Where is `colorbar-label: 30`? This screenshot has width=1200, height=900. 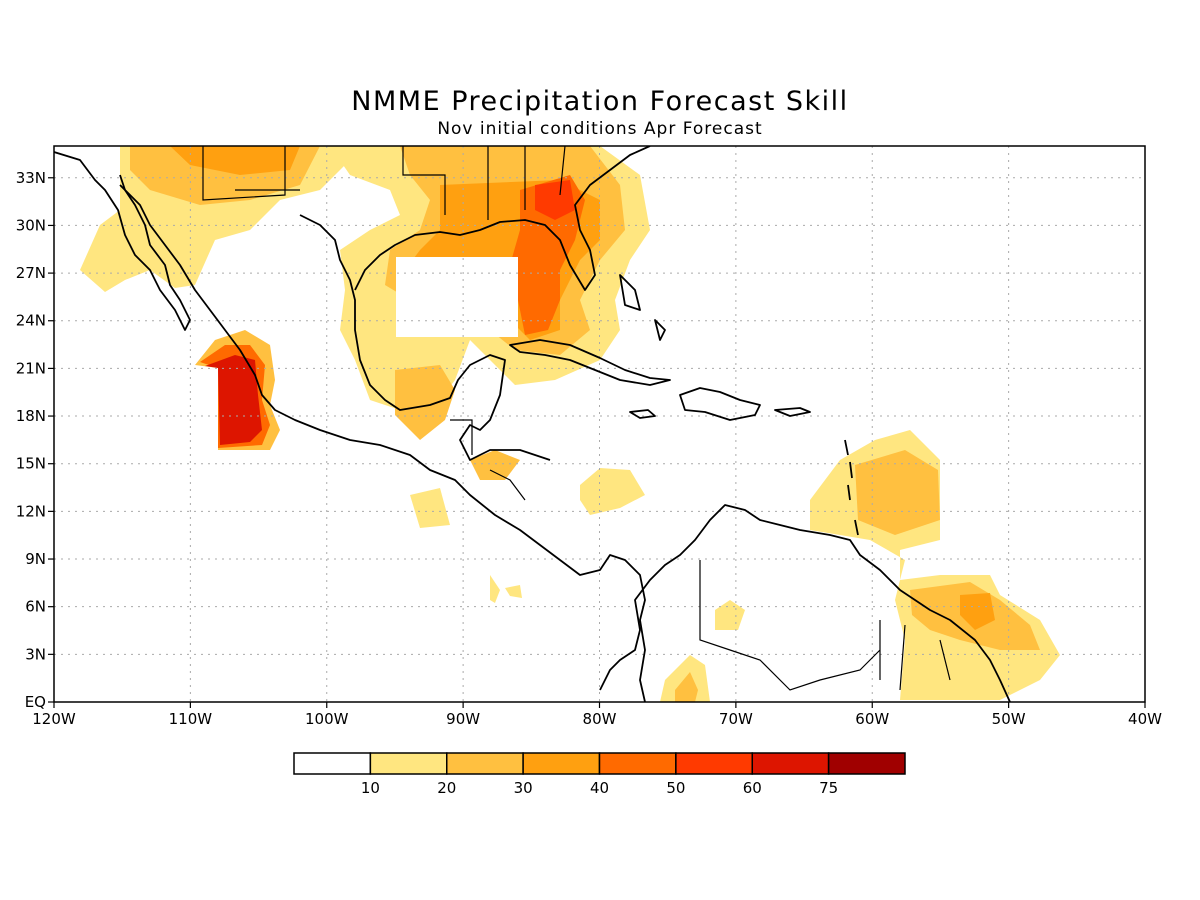 colorbar-label: 30 is located at coordinates (523, 788).